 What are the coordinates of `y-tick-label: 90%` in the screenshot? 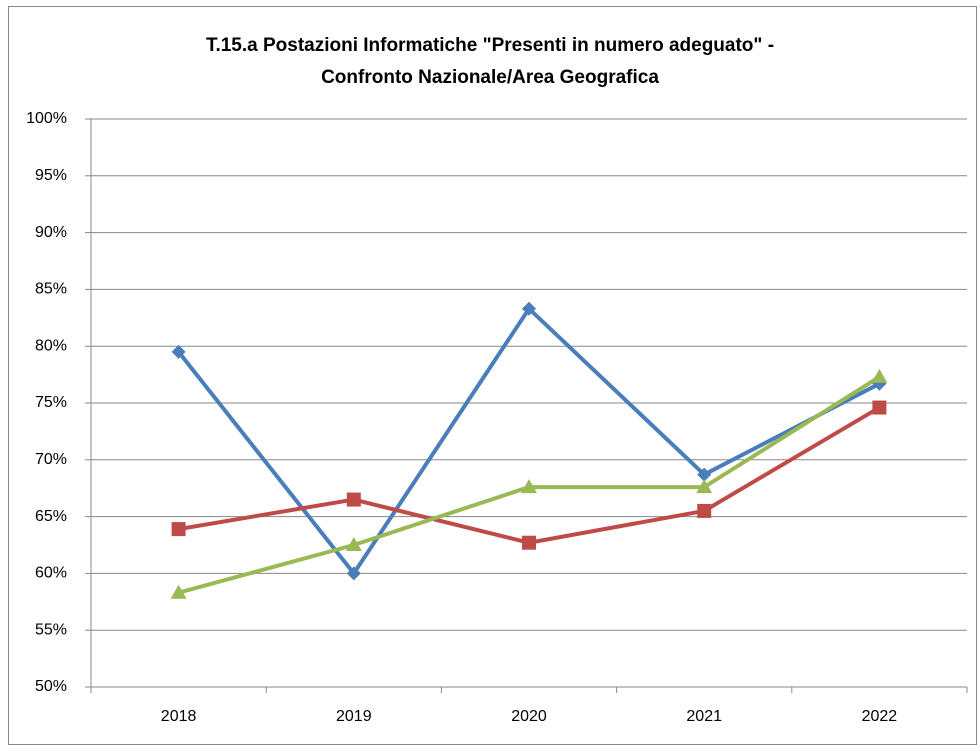 It's located at (51, 232).